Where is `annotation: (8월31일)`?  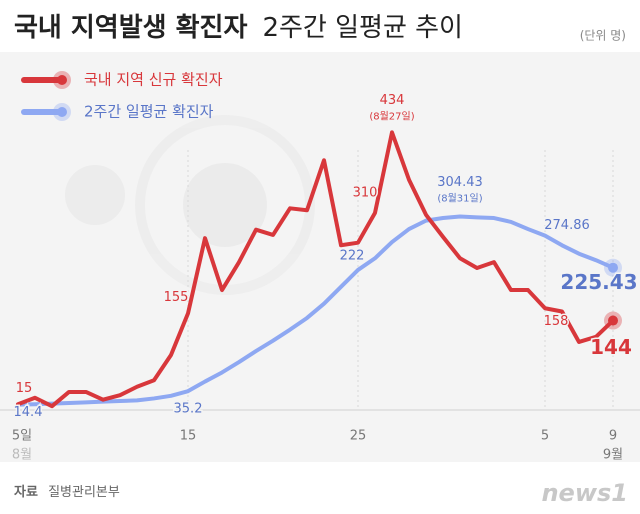 annotation: (8월31일) is located at coordinates (459, 198).